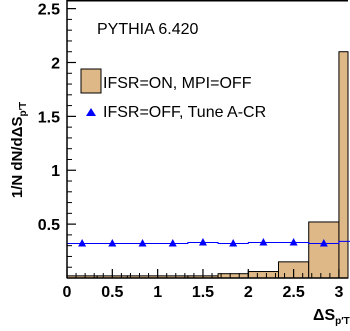  What do you see at coordinates (293, 292) in the screenshot?
I see `x-tick-label: 2.5` at bounding box center [293, 292].